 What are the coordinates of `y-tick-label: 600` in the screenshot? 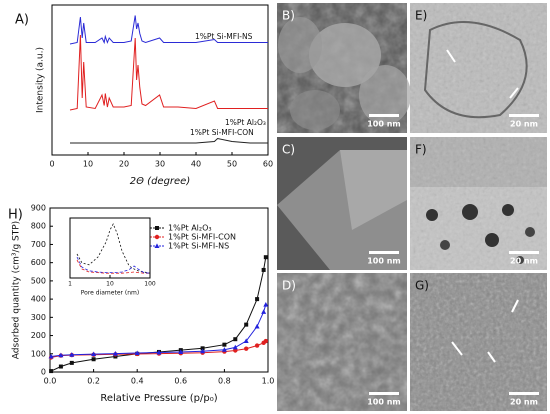 It's located at (38, 262).